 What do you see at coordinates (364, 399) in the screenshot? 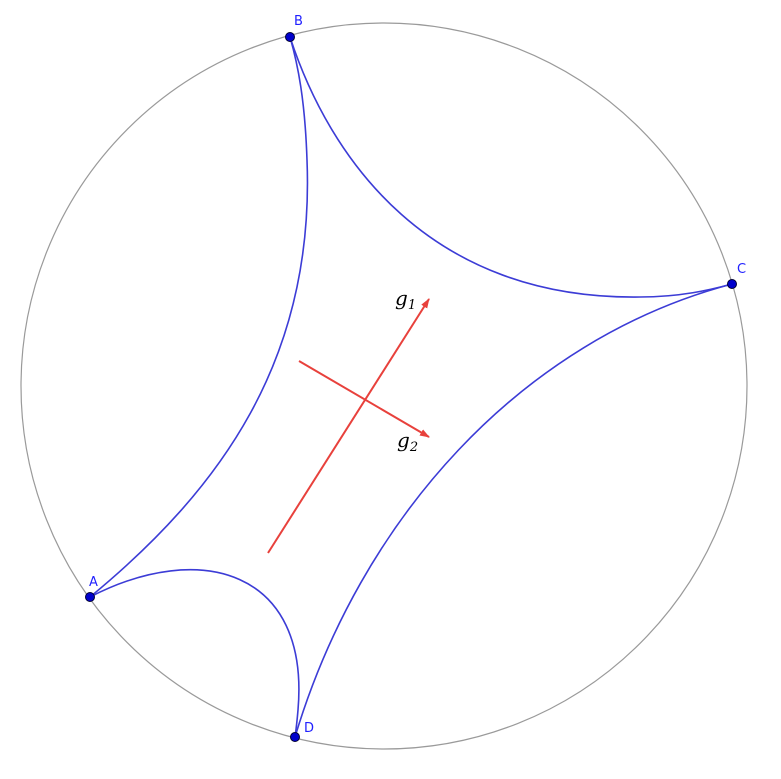
I see `vector-g2-arrow` at bounding box center [364, 399].